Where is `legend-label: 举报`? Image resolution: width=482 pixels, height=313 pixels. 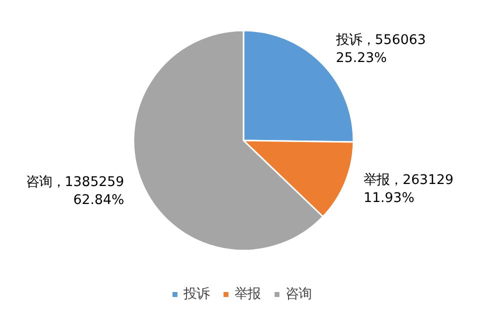
legend-label: 举报 is located at coordinates (247, 294).